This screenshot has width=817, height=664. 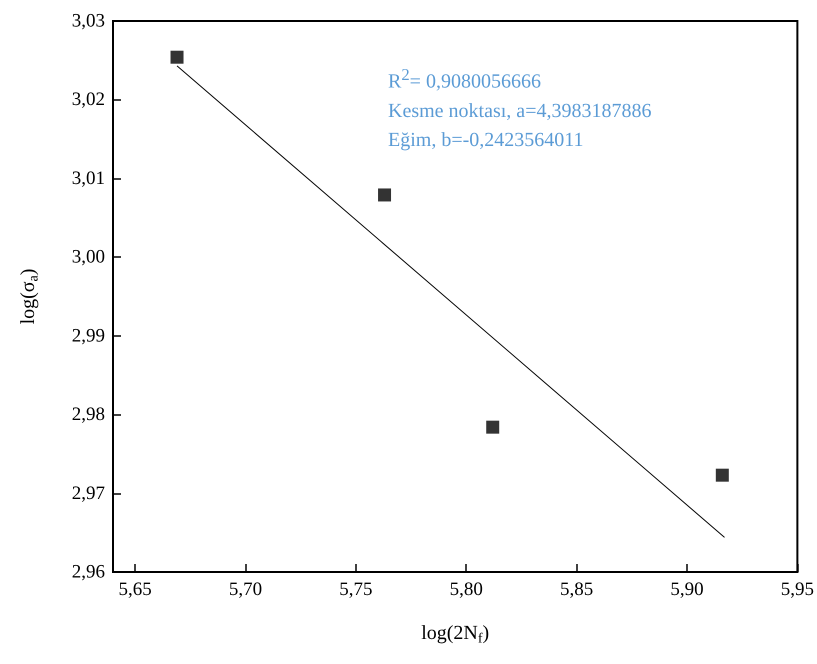 I want to click on annotation: Eğim, b=-0,2423564011, so click(x=486, y=140).